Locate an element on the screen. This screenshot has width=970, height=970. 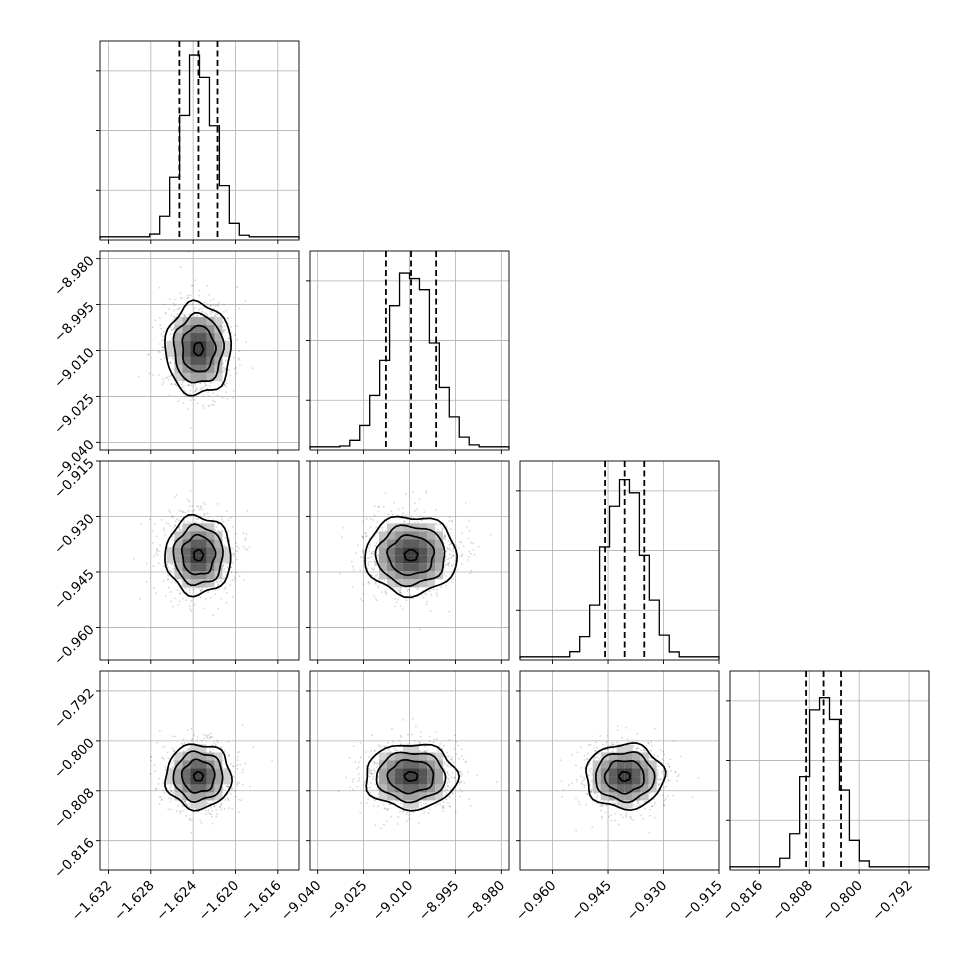
x-tick-label: −1.624 is located at coordinates (176, 901).